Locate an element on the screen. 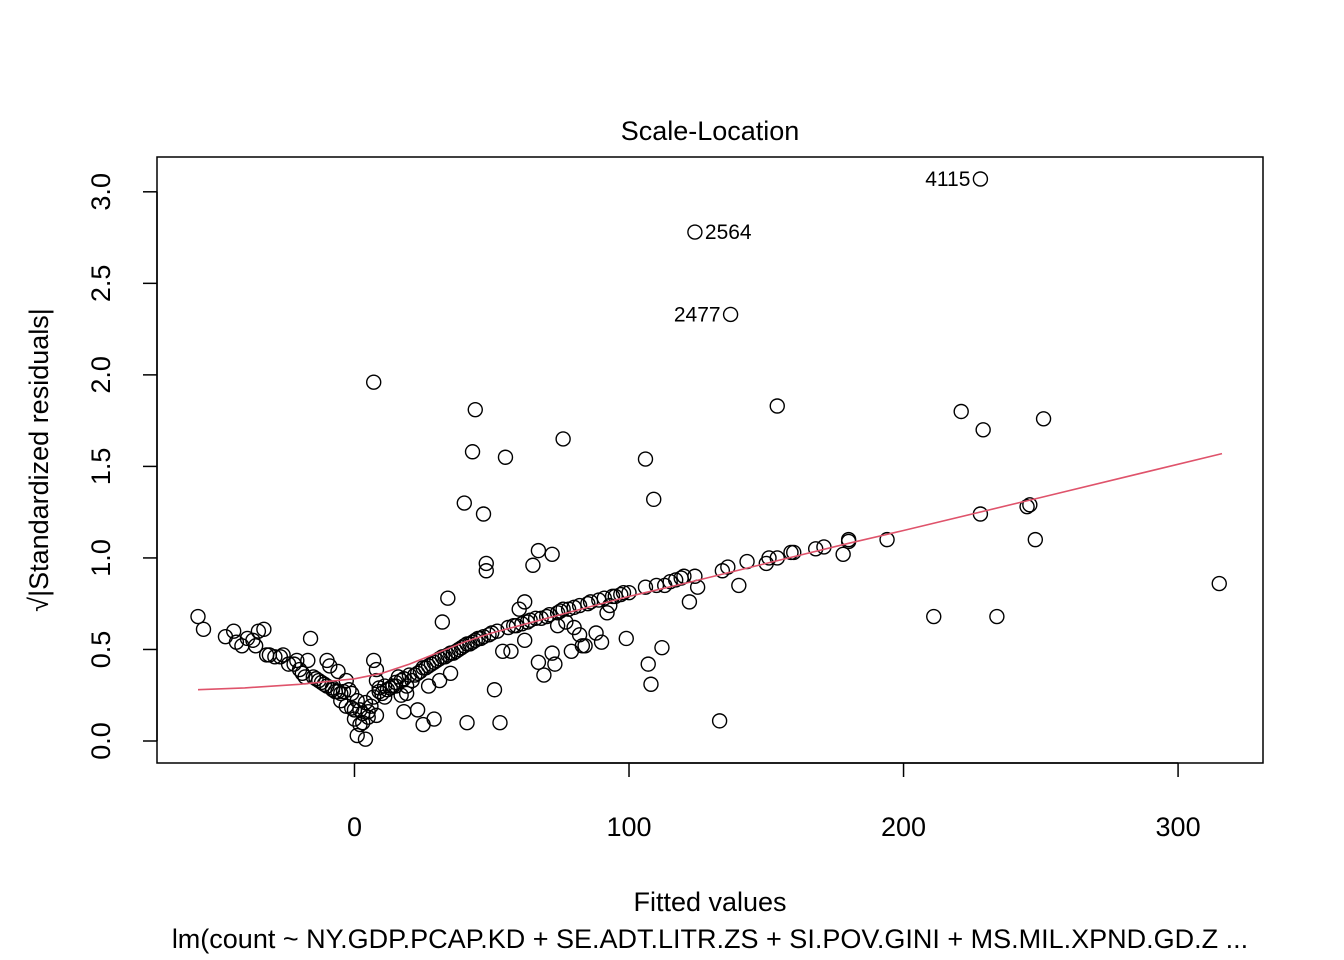  x-axis-label: Fitted values is located at coordinates (709, 902).